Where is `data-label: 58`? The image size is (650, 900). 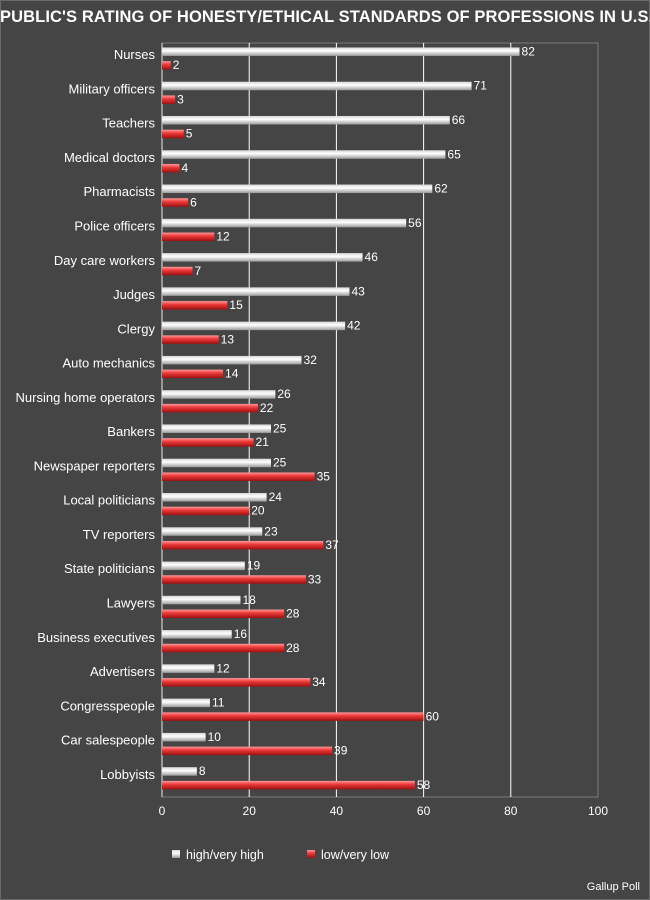 data-label: 58 is located at coordinates (424, 785).